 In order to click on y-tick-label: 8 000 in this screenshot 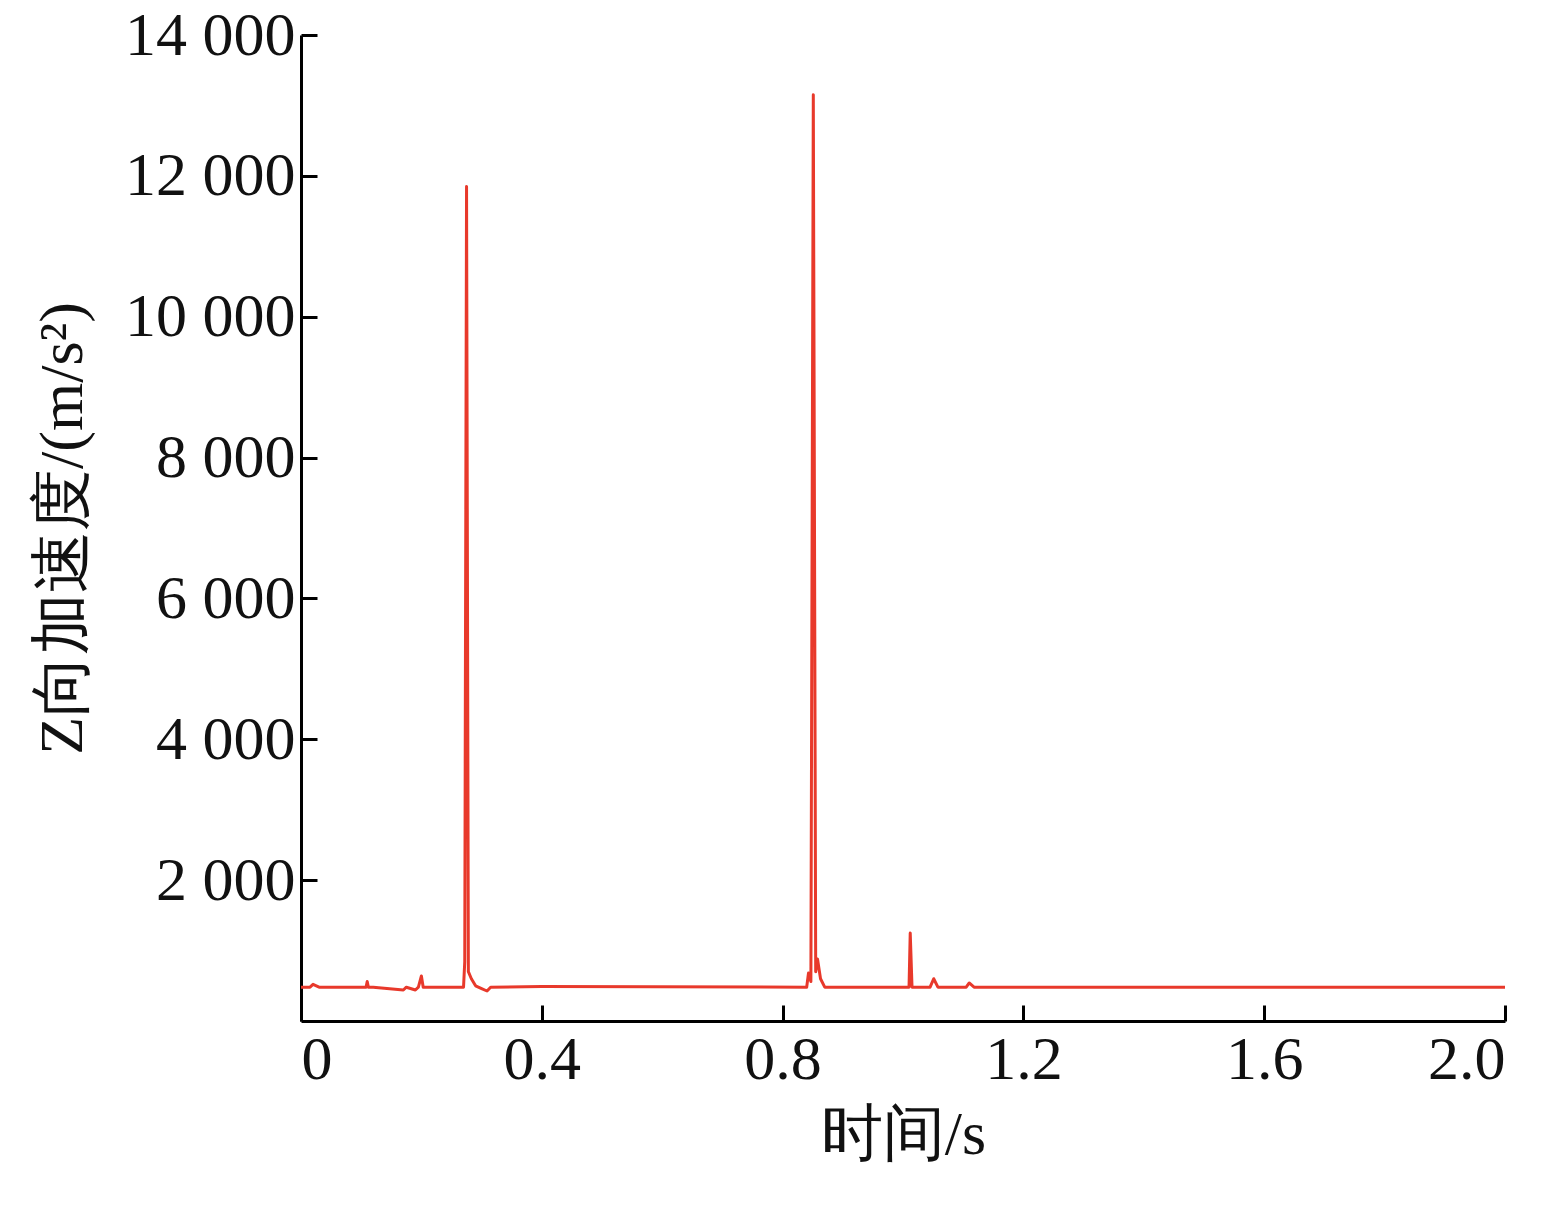, I will do `click(226, 456)`.